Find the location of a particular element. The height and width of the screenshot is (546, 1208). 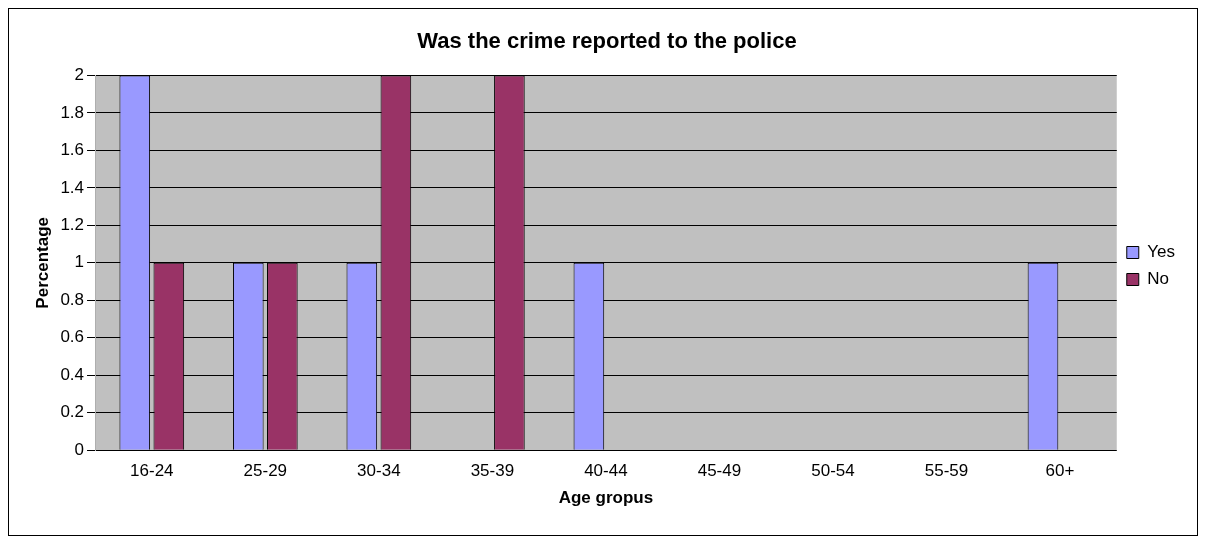

y-axis-title: Percentage is located at coordinates (42, 262).